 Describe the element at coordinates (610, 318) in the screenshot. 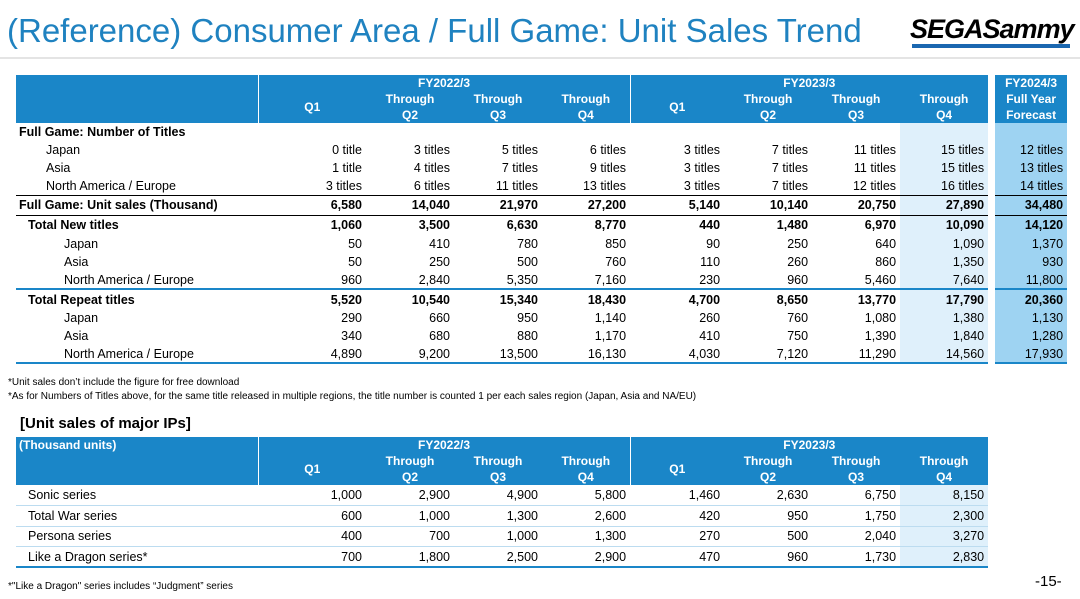

I see `cell-value: 1,140` at that location.